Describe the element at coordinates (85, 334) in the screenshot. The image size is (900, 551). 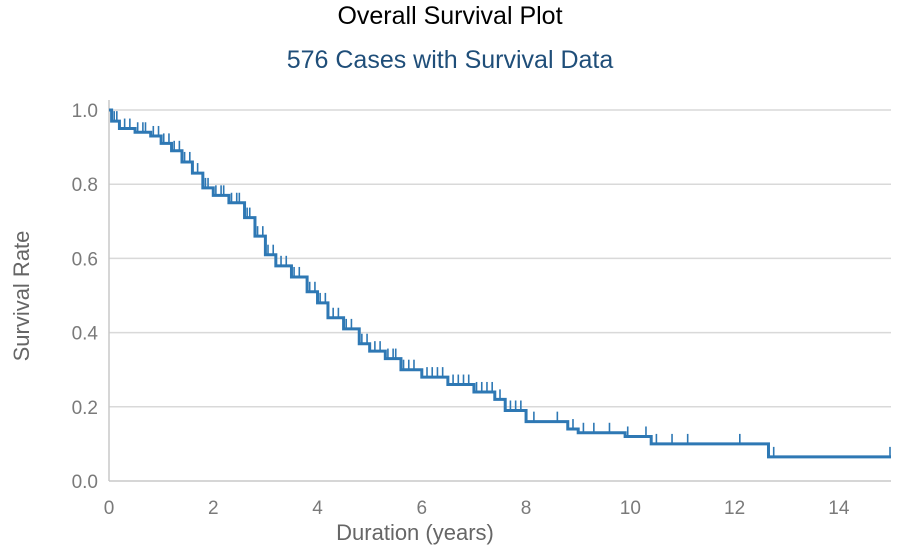
I see `y-tick-label: 0.4` at that location.